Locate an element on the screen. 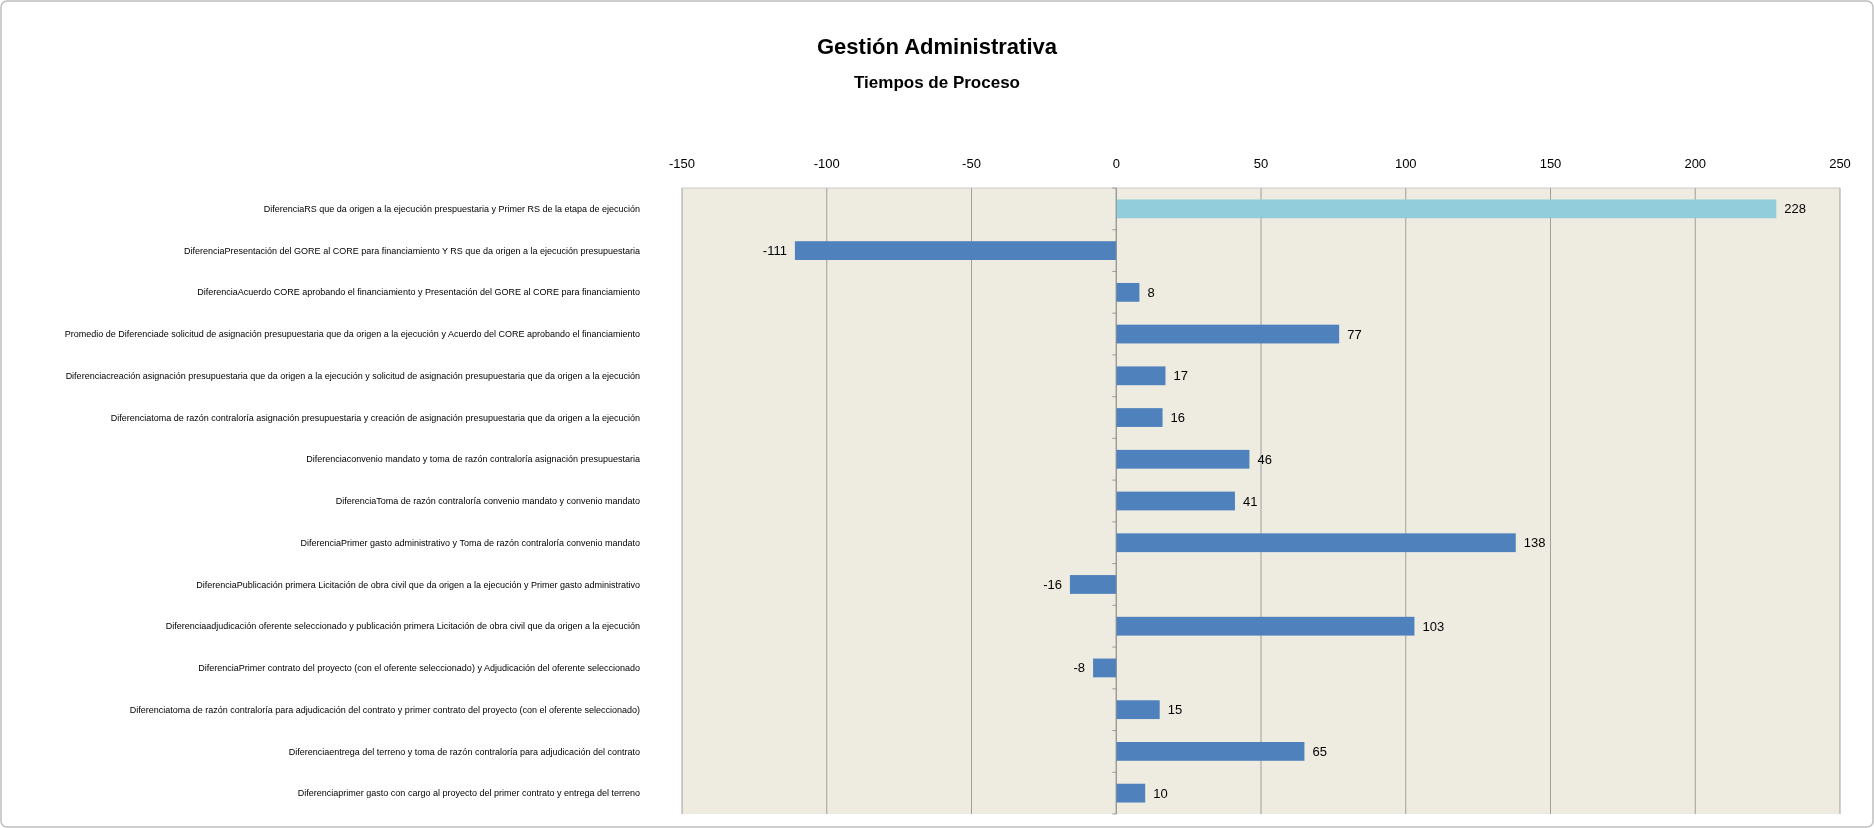  x-tick-label: 50 is located at coordinates (1261, 163).